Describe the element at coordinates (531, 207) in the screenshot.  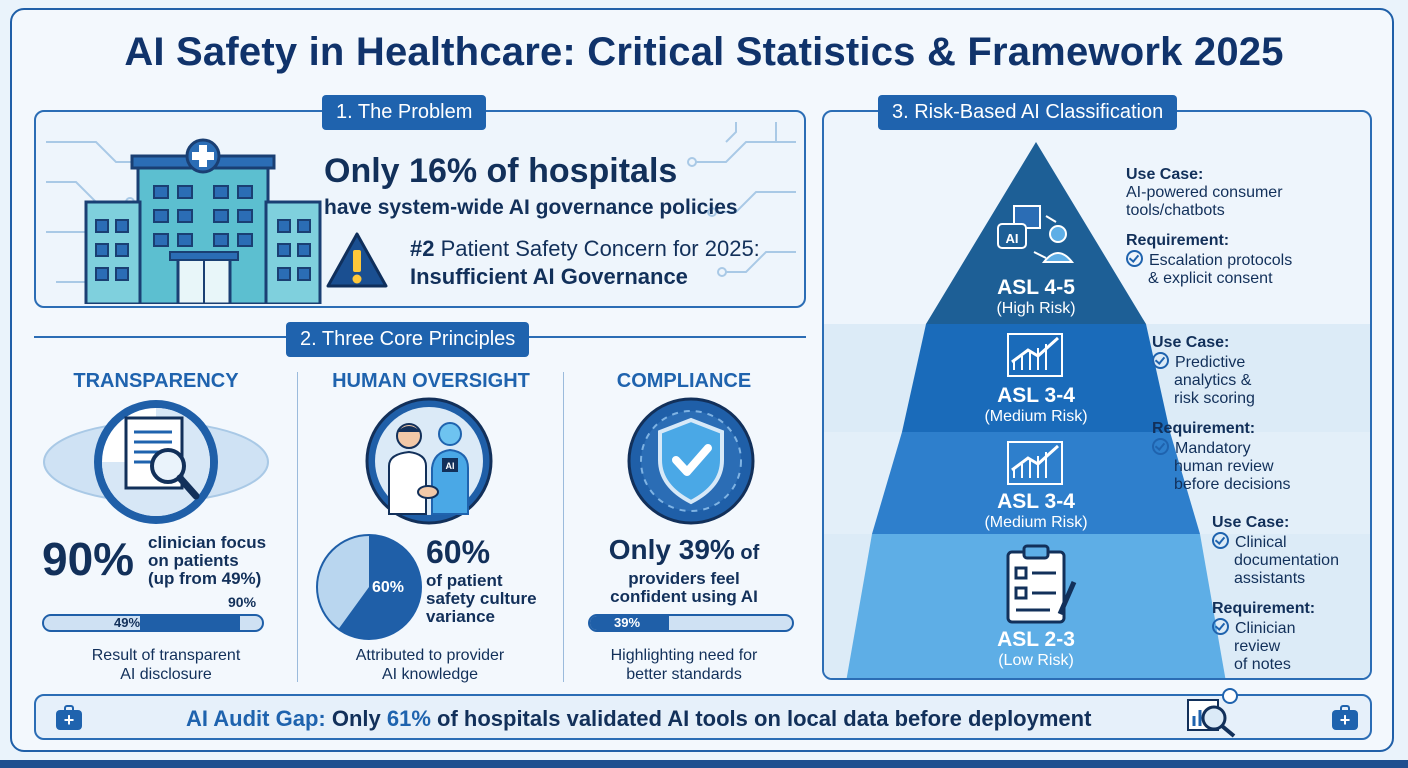
I see `problem-subline: have system-wide AI governance policies` at that location.